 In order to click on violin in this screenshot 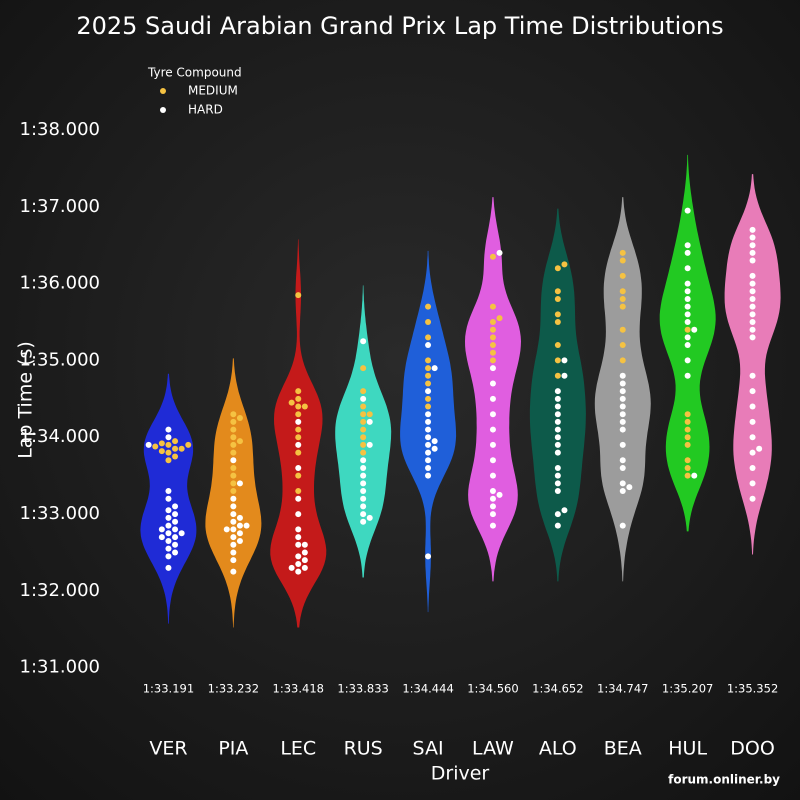, I will do `click(493, 389)`.